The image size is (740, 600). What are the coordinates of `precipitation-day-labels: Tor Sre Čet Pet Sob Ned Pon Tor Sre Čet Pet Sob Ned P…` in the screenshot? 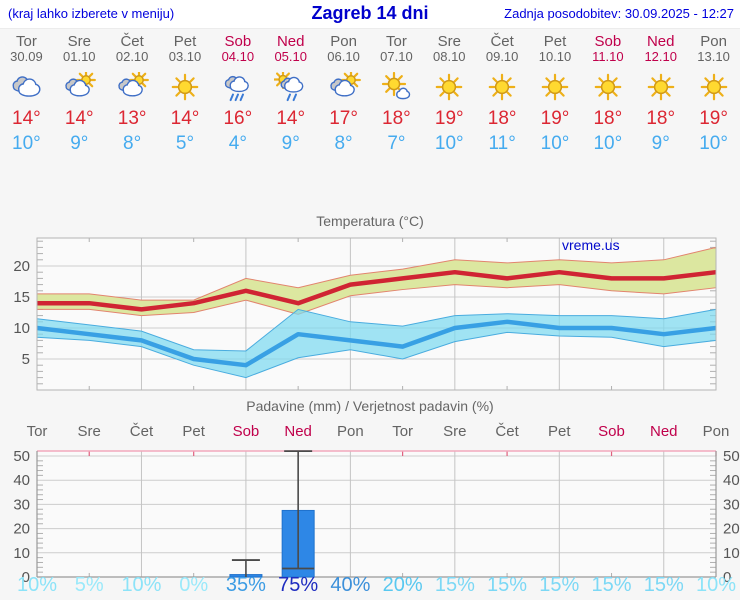 It's located at (370, 432).